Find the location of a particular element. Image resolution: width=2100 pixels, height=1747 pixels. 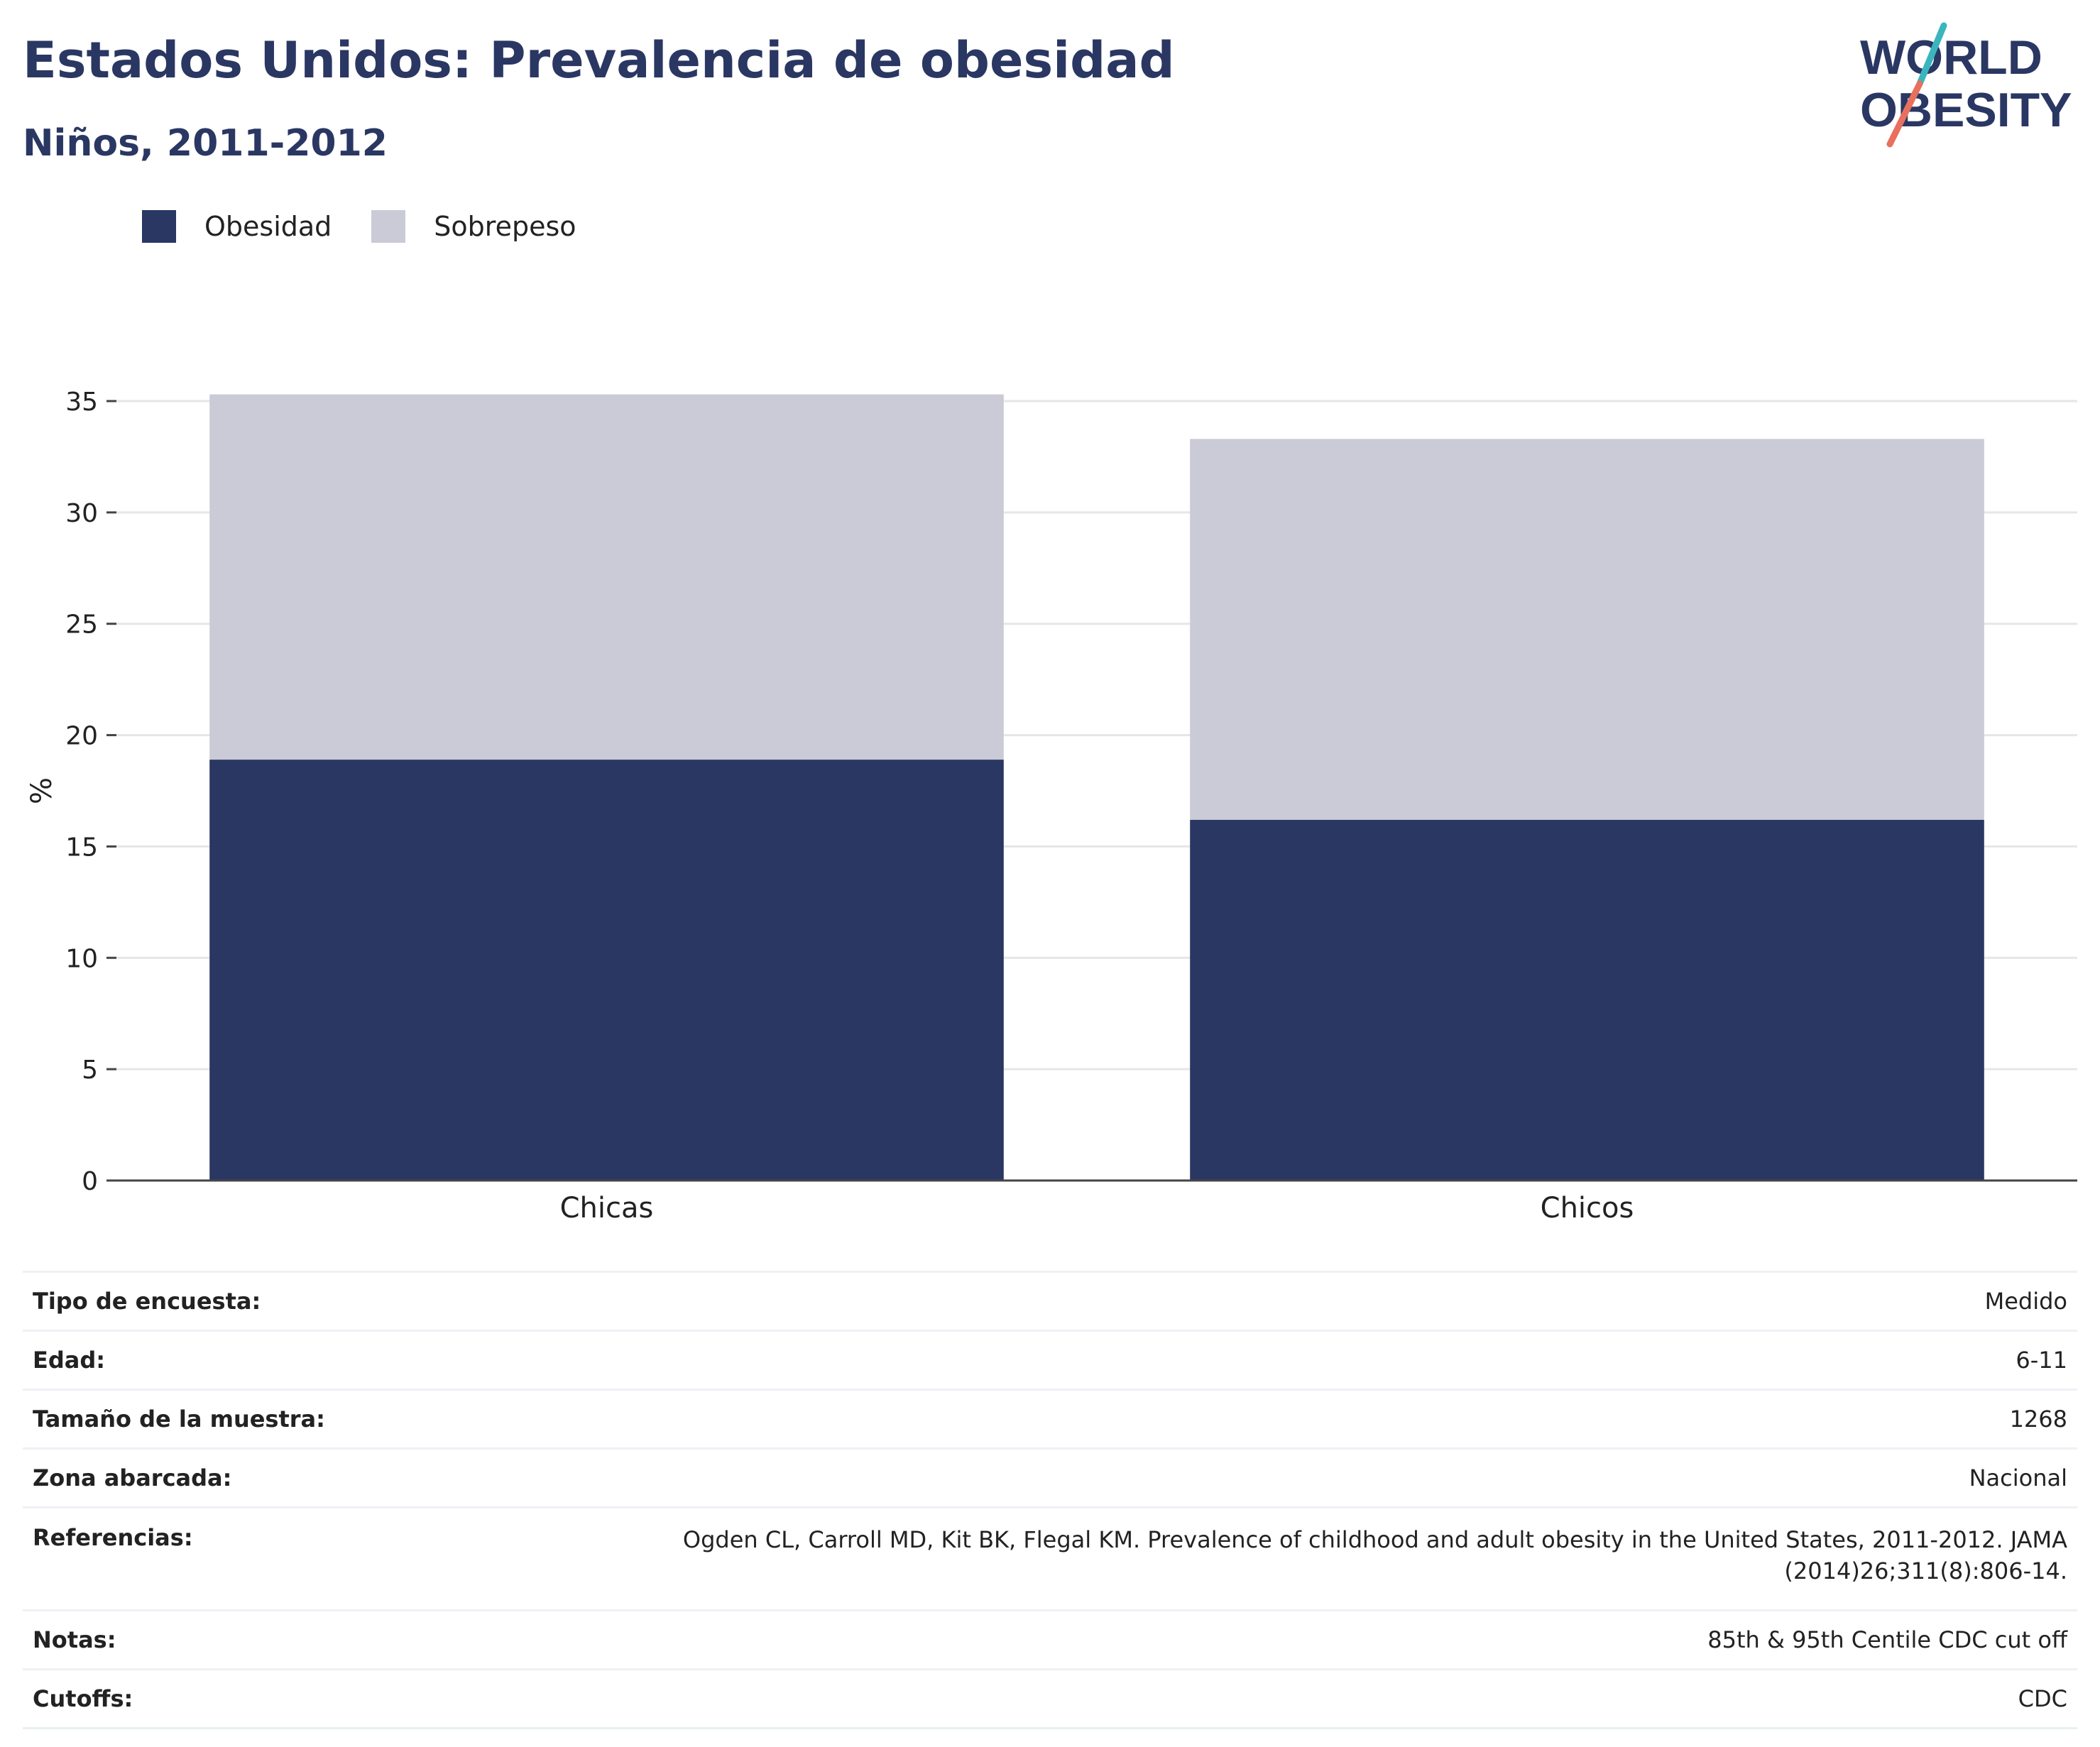

x-tick-label: Chicos is located at coordinates (1587, 1208).